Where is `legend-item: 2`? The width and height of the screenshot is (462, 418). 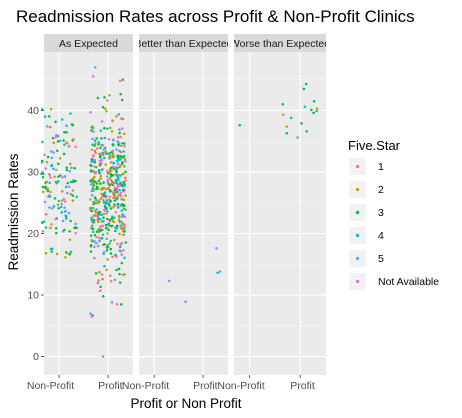 legend-item: 2 is located at coordinates (366, 189).